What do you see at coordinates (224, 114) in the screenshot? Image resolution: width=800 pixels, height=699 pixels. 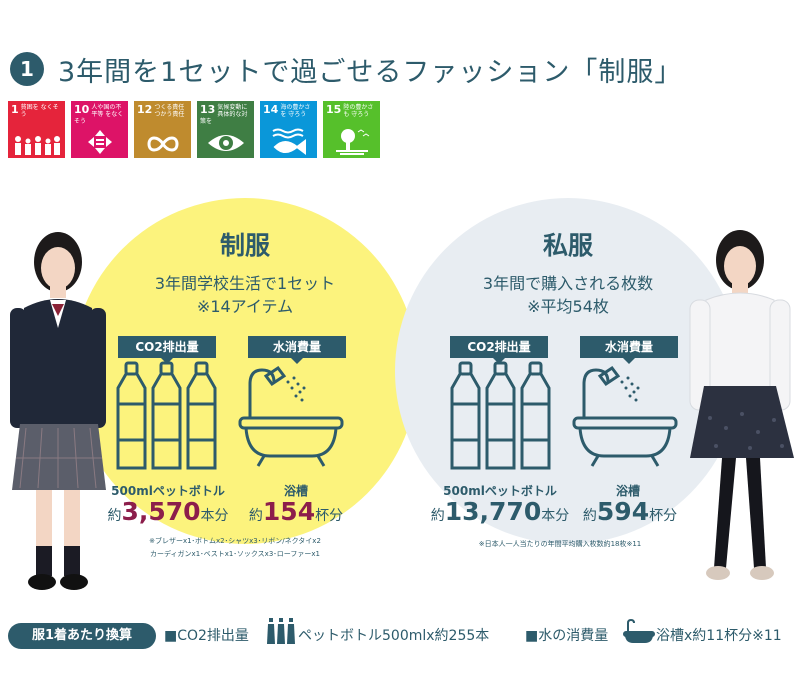 I see `sdg-text: 気候変動に 具体的な対策を` at bounding box center [224, 114].